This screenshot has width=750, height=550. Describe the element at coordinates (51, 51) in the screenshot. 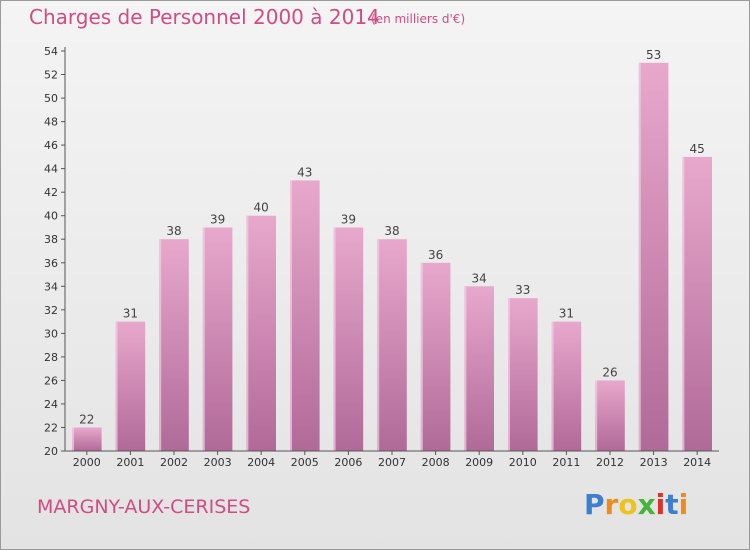

I see `y-tick-label-54: 54` at that location.